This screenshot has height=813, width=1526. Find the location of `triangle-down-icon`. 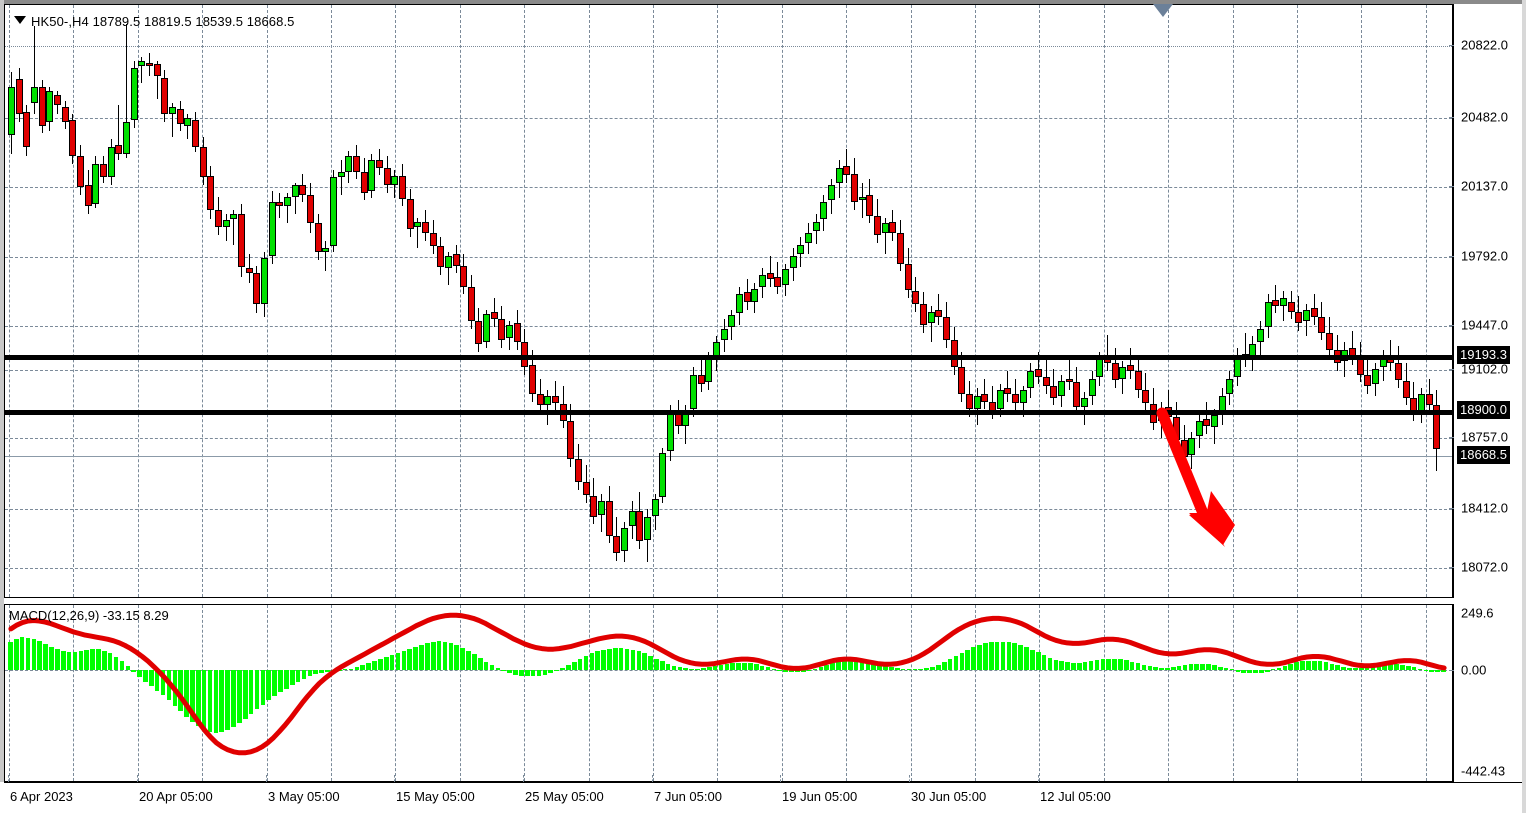

triangle-down-icon is located at coordinates (20, 20).